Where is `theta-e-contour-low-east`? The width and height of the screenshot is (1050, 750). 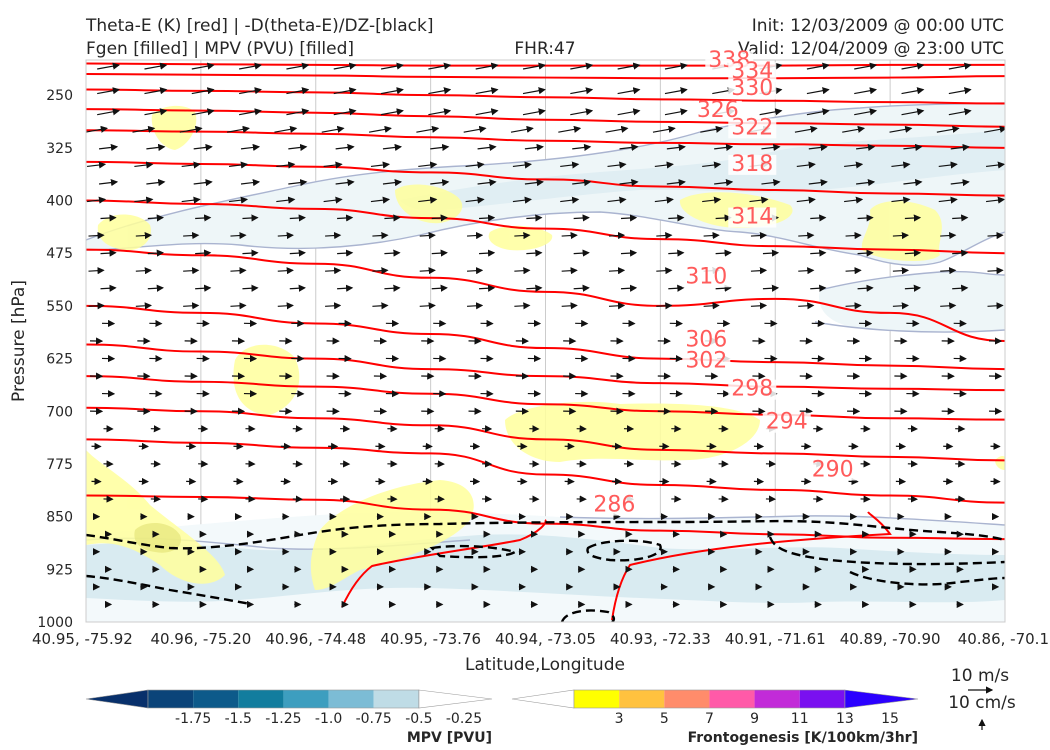
theta-e-contour-low-east is located at coordinates (751, 566).